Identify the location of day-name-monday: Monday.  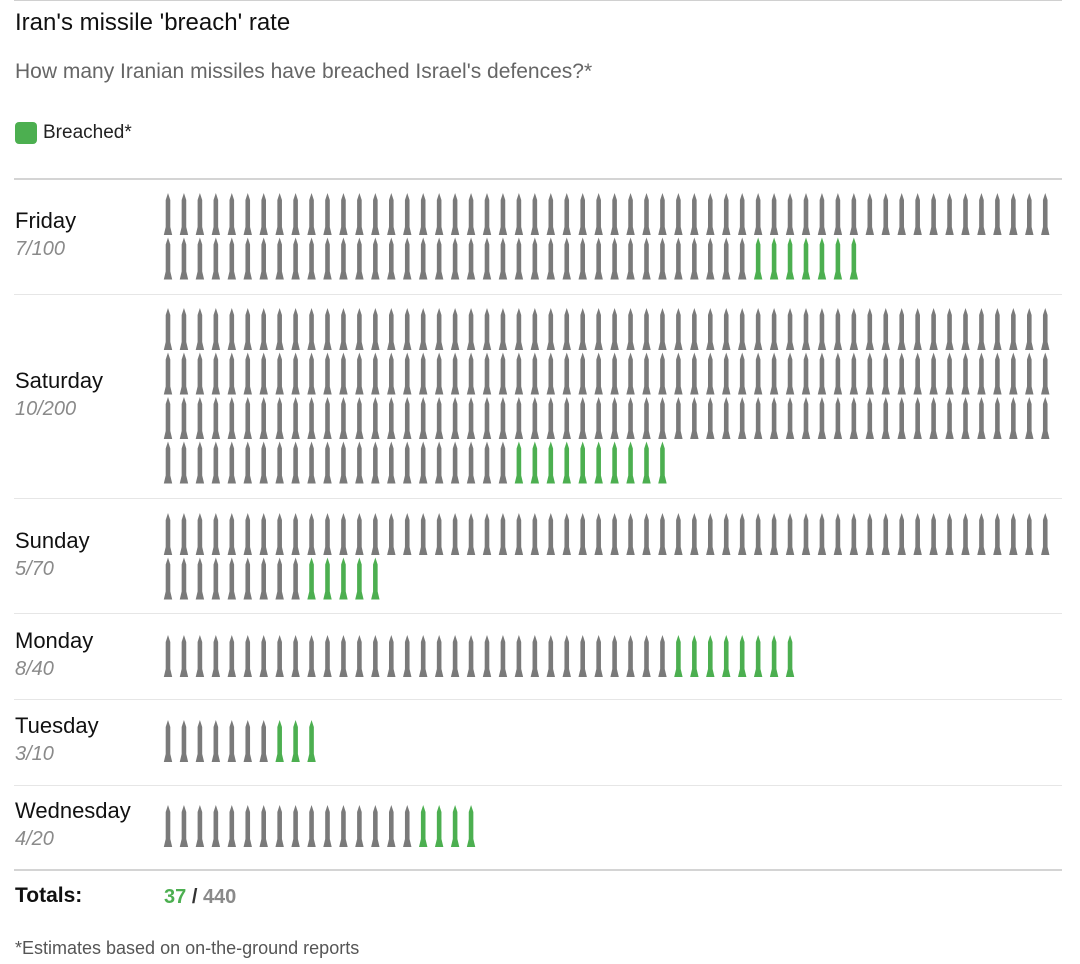
(54, 640).